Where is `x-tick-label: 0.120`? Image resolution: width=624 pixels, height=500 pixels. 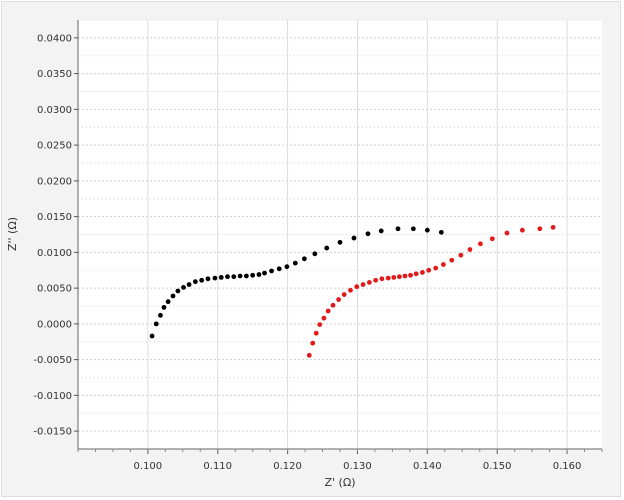
x-tick-label: 0.120 is located at coordinates (287, 466).